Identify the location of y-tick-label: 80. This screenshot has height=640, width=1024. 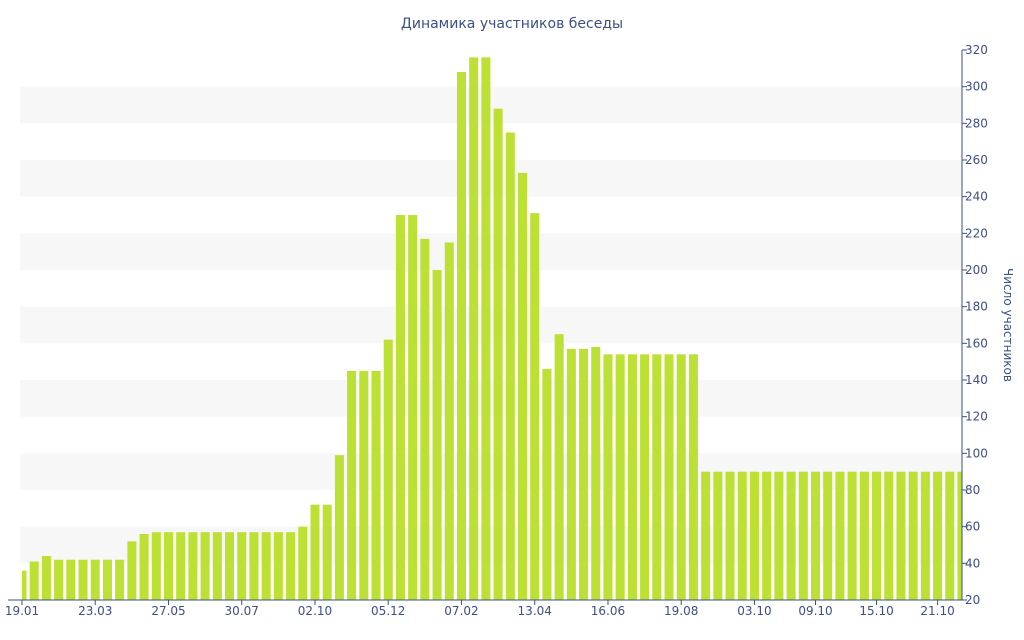
(972, 490).